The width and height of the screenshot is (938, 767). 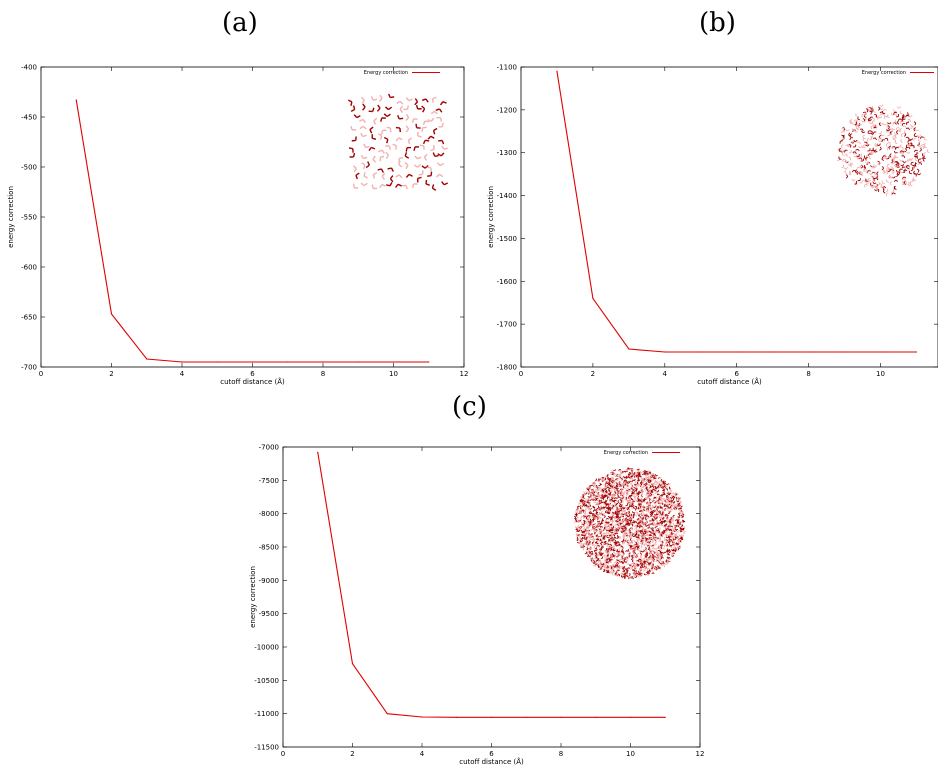 What do you see at coordinates (266, 714) in the screenshot?
I see `y-tick-label: -11000` at bounding box center [266, 714].